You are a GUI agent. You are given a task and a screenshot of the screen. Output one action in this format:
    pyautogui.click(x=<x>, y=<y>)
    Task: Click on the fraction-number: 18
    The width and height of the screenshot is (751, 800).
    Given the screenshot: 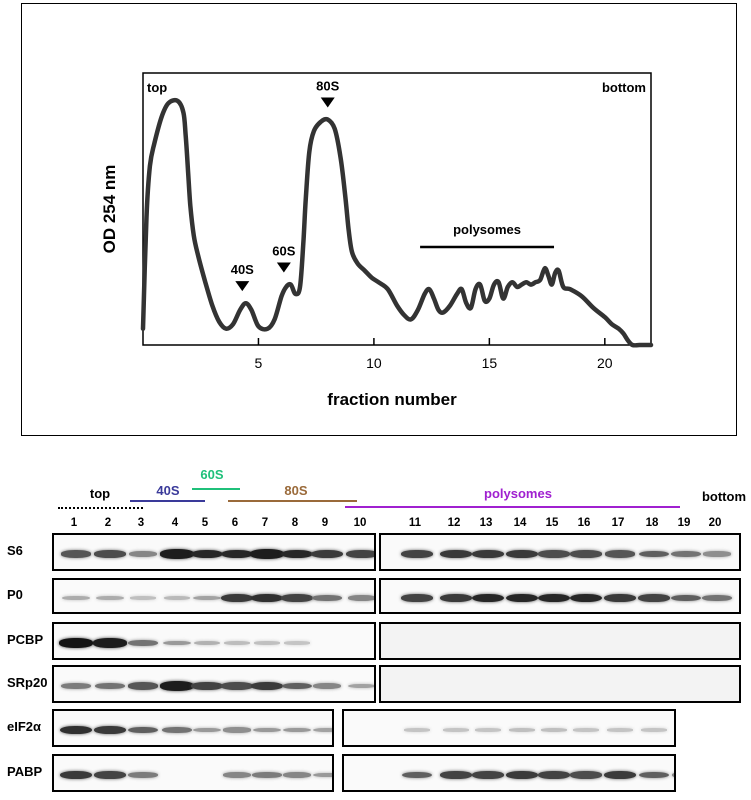 What is the action you would take?
    pyautogui.click(x=652, y=523)
    